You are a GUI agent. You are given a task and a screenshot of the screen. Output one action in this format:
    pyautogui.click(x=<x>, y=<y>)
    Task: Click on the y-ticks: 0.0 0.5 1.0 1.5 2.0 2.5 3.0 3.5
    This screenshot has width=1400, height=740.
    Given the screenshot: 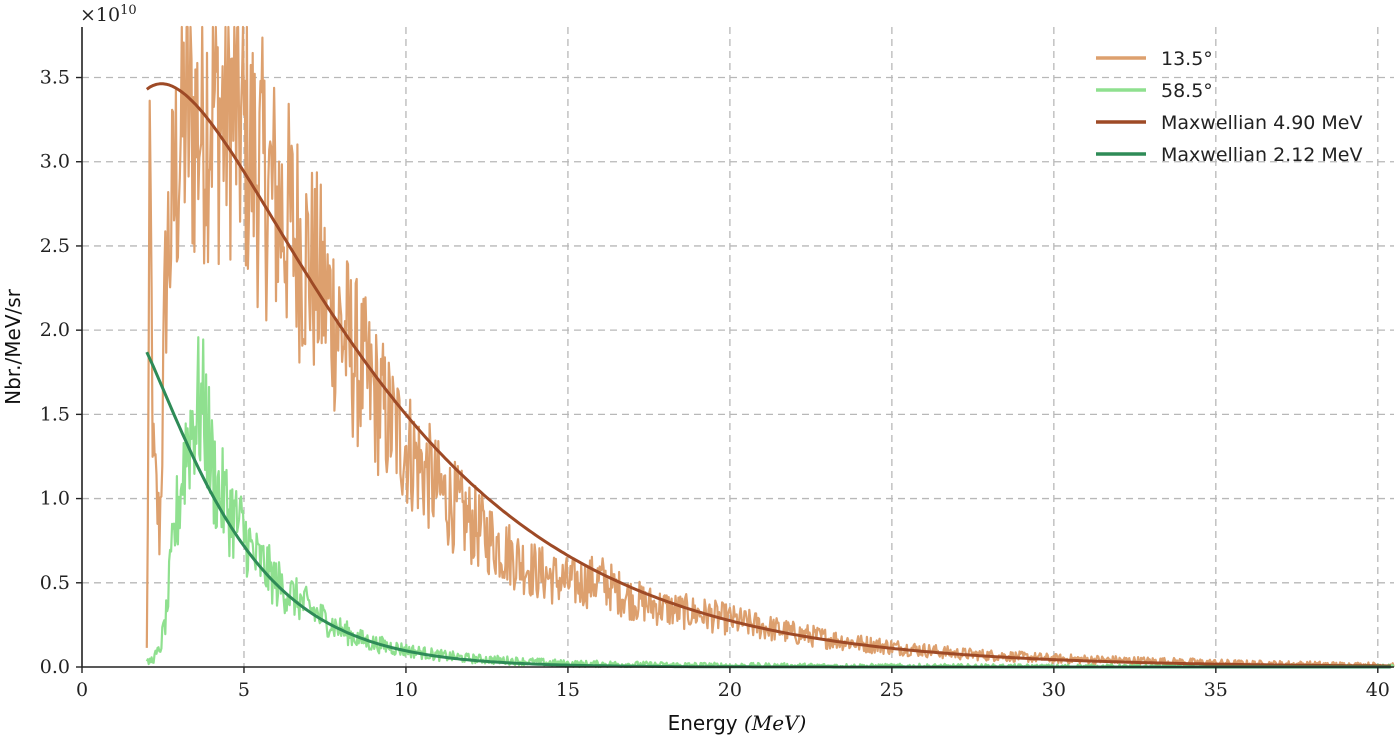 What is the action you would take?
    pyautogui.click(x=61, y=372)
    